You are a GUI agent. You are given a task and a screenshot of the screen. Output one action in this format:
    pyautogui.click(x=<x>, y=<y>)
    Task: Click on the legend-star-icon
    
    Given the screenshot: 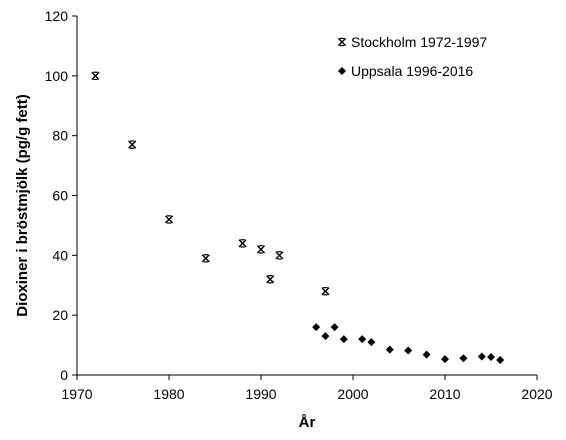 What is the action you would take?
    pyautogui.click(x=342, y=42)
    